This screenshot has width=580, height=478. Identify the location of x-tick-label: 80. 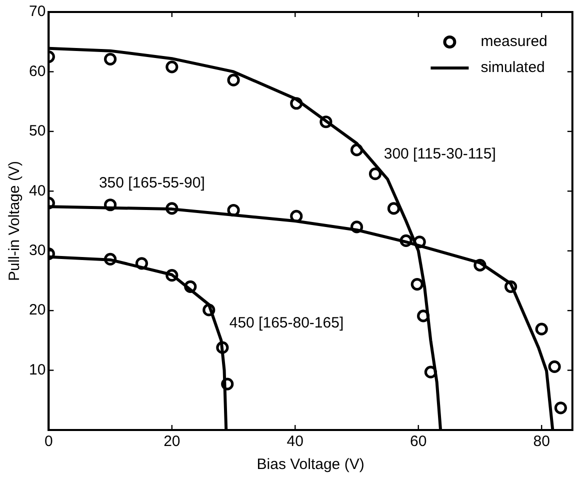
(541, 441).